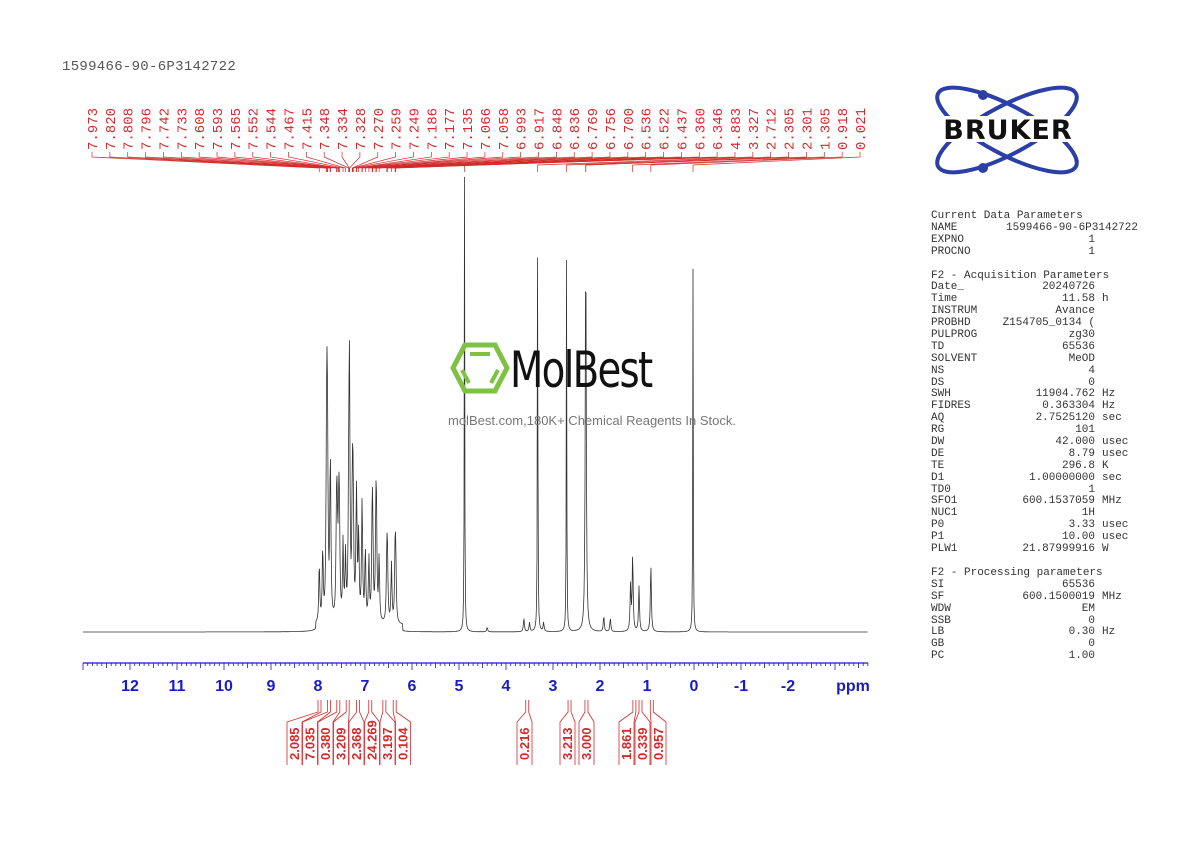 The height and width of the screenshot is (842, 1190). I want to click on integral-value: 24.269, so click(372, 740).